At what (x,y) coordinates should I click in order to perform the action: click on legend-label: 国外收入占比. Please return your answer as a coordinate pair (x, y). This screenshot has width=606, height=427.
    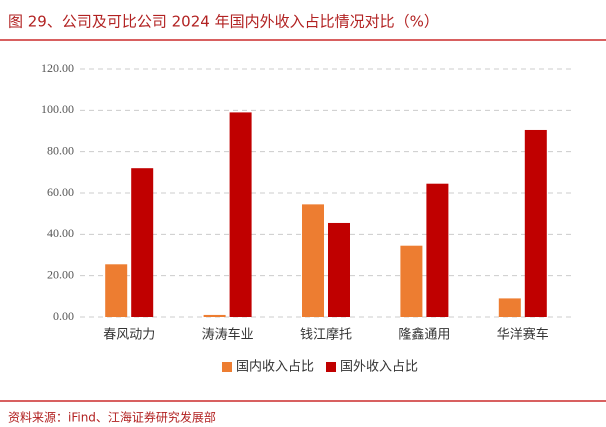
    Looking at the image, I should click on (379, 367).